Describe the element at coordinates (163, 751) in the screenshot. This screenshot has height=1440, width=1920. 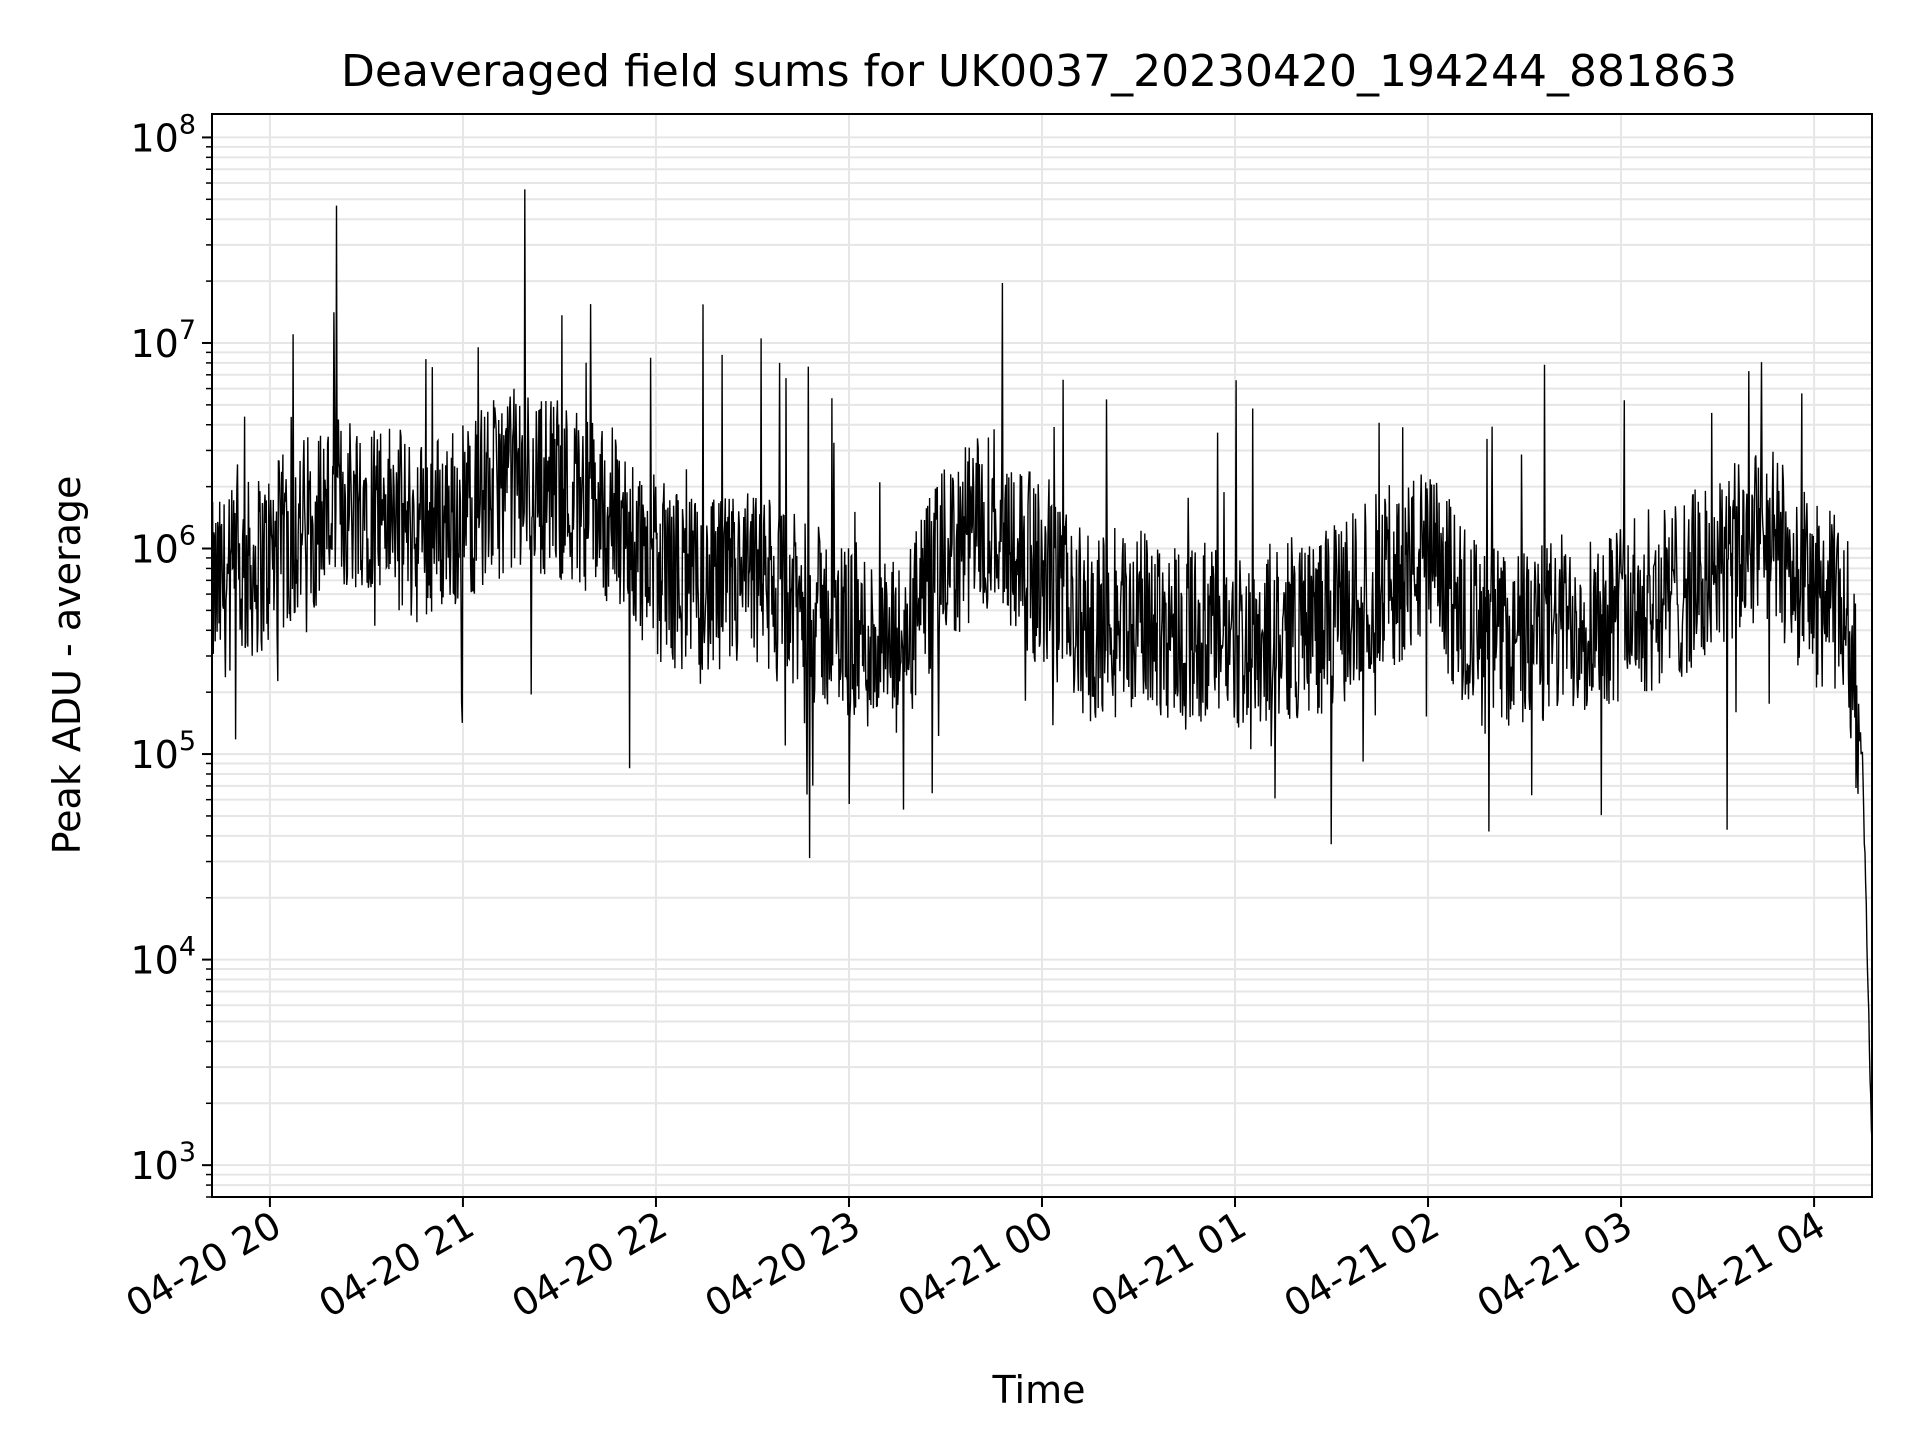
I see `y-tick-label: 10⁵` at that location.